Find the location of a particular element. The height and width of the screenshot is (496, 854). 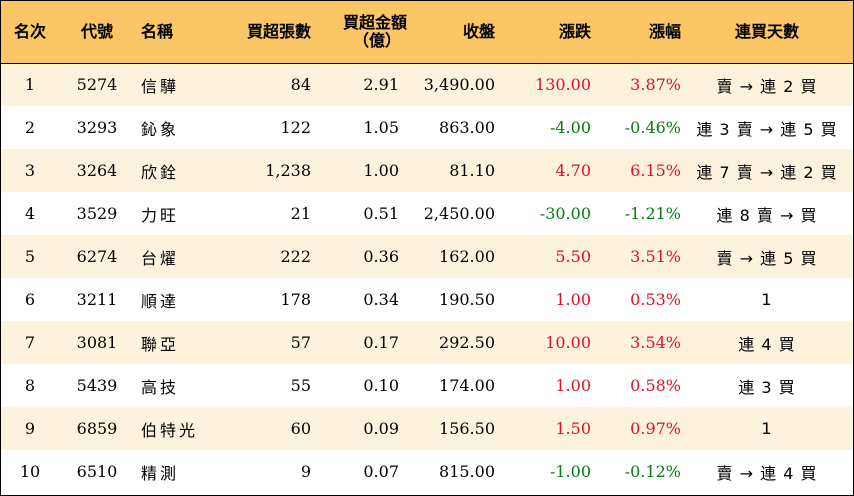

cell-name: 力旺 is located at coordinates (160, 215).